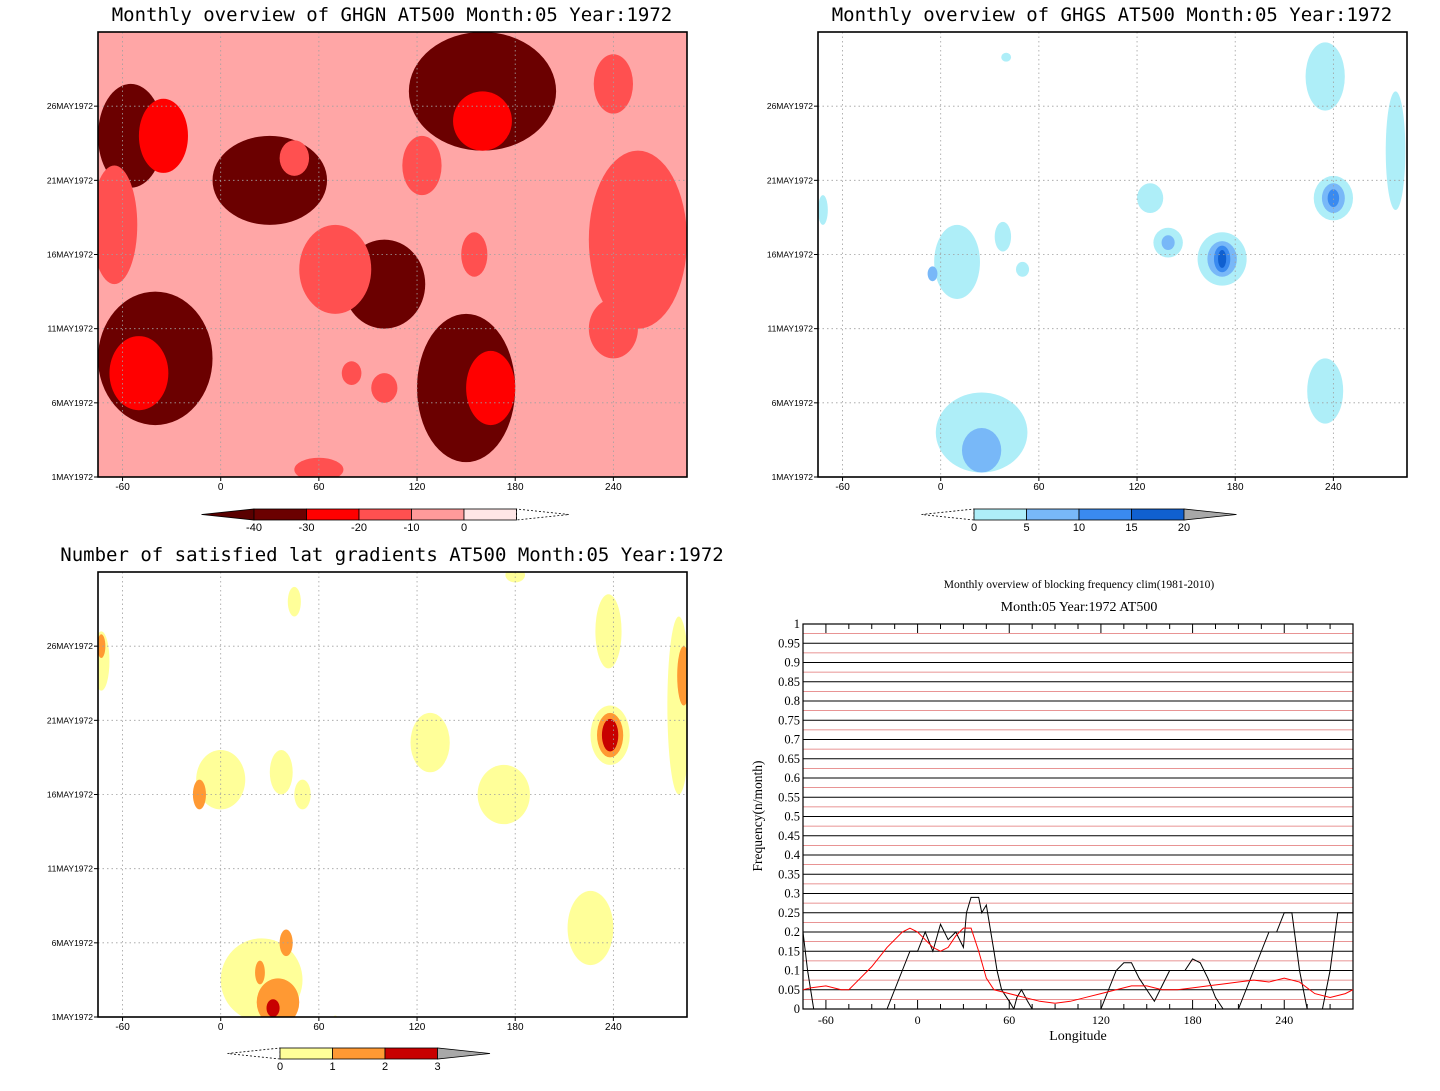 The image size is (1440, 1091). What do you see at coordinates (793, 477) in the screenshot?
I see `ghgs-ytick-label: 1MAY1972` at bounding box center [793, 477].